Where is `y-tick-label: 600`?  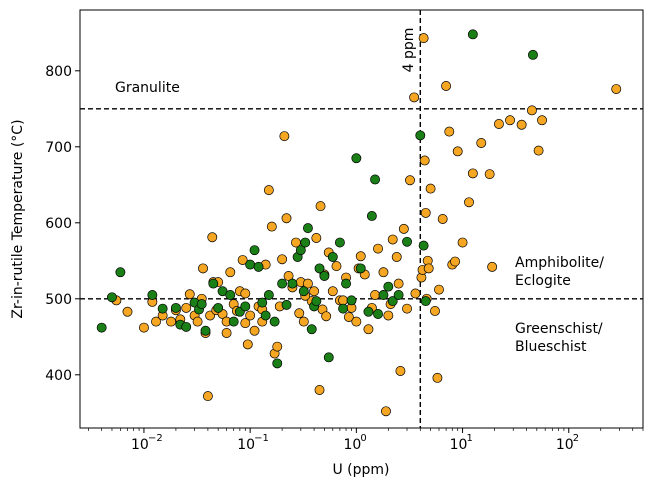
y-tick-label: 600 is located at coordinates (58, 224).